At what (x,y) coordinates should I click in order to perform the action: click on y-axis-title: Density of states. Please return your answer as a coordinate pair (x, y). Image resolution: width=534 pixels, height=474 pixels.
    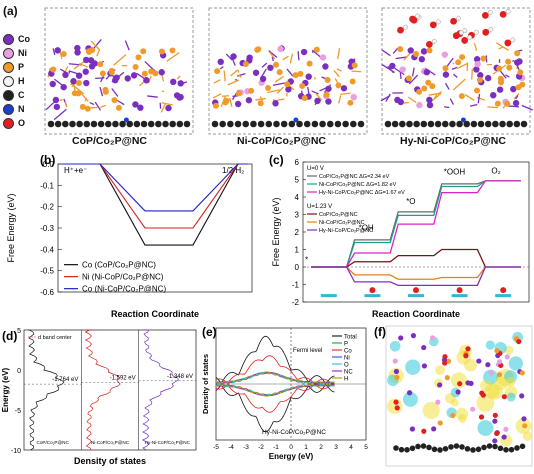
    Looking at the image, I should click on (205, 384).